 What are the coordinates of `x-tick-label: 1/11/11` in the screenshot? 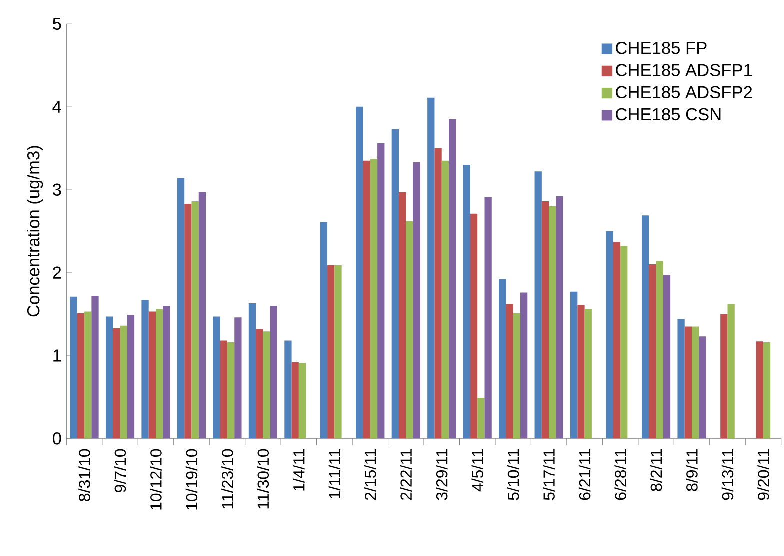 It's located at (334, 474).